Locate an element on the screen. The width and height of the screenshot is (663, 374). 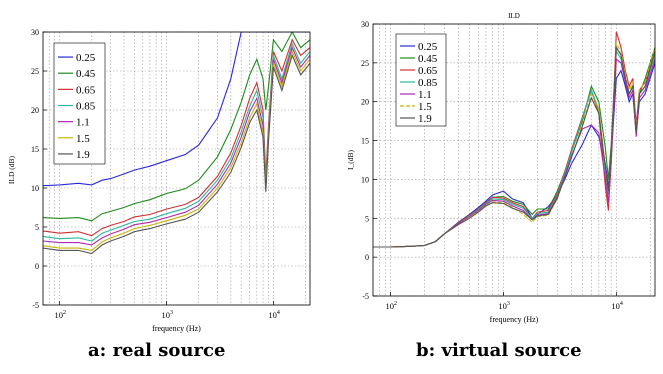
legend: 0.250.450.650.851.11.51.9 is located at coordinates (421, 80).